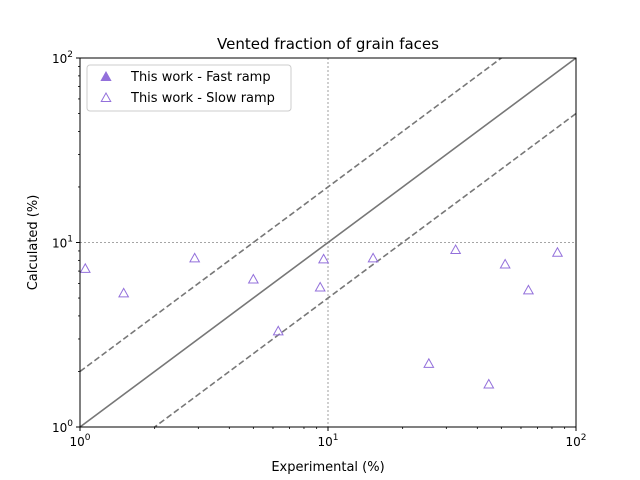 This screenshot has height=480, width=640. What do you see at coordinates (327, 467) in the screenshot?
I see `x-axis-label: Experimental (%)` at bounding box center [327, 467].